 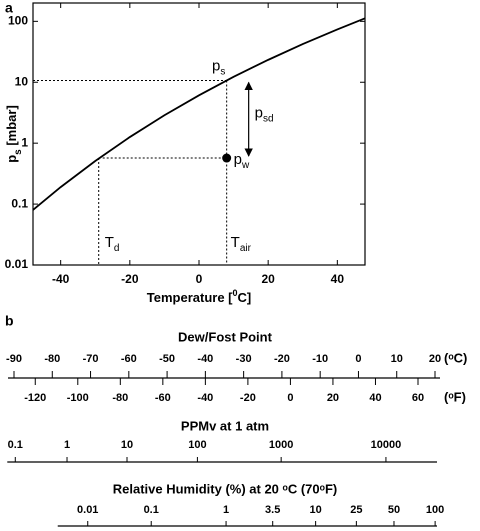 I want to click on scale-tick-label: -10, so click(x=320, y=359).